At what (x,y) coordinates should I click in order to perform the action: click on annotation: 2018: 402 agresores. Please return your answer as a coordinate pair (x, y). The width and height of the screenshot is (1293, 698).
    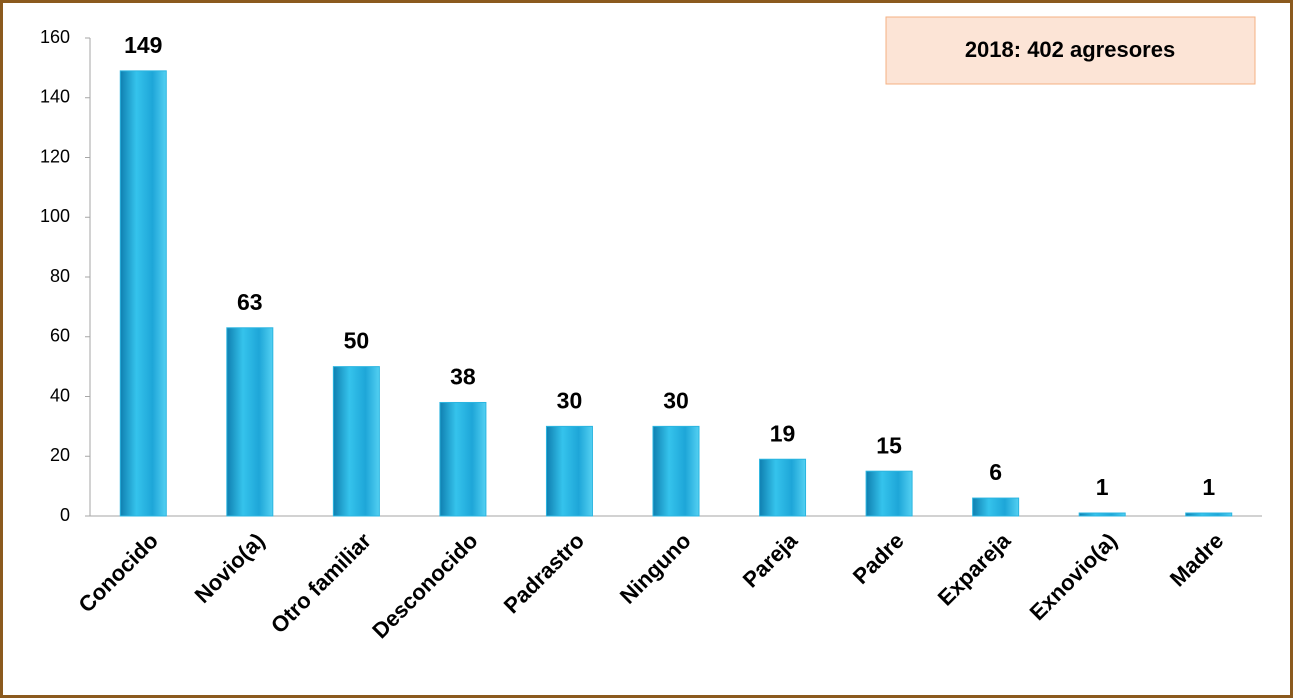
    Looking at the image, I should click on (1070, 49).